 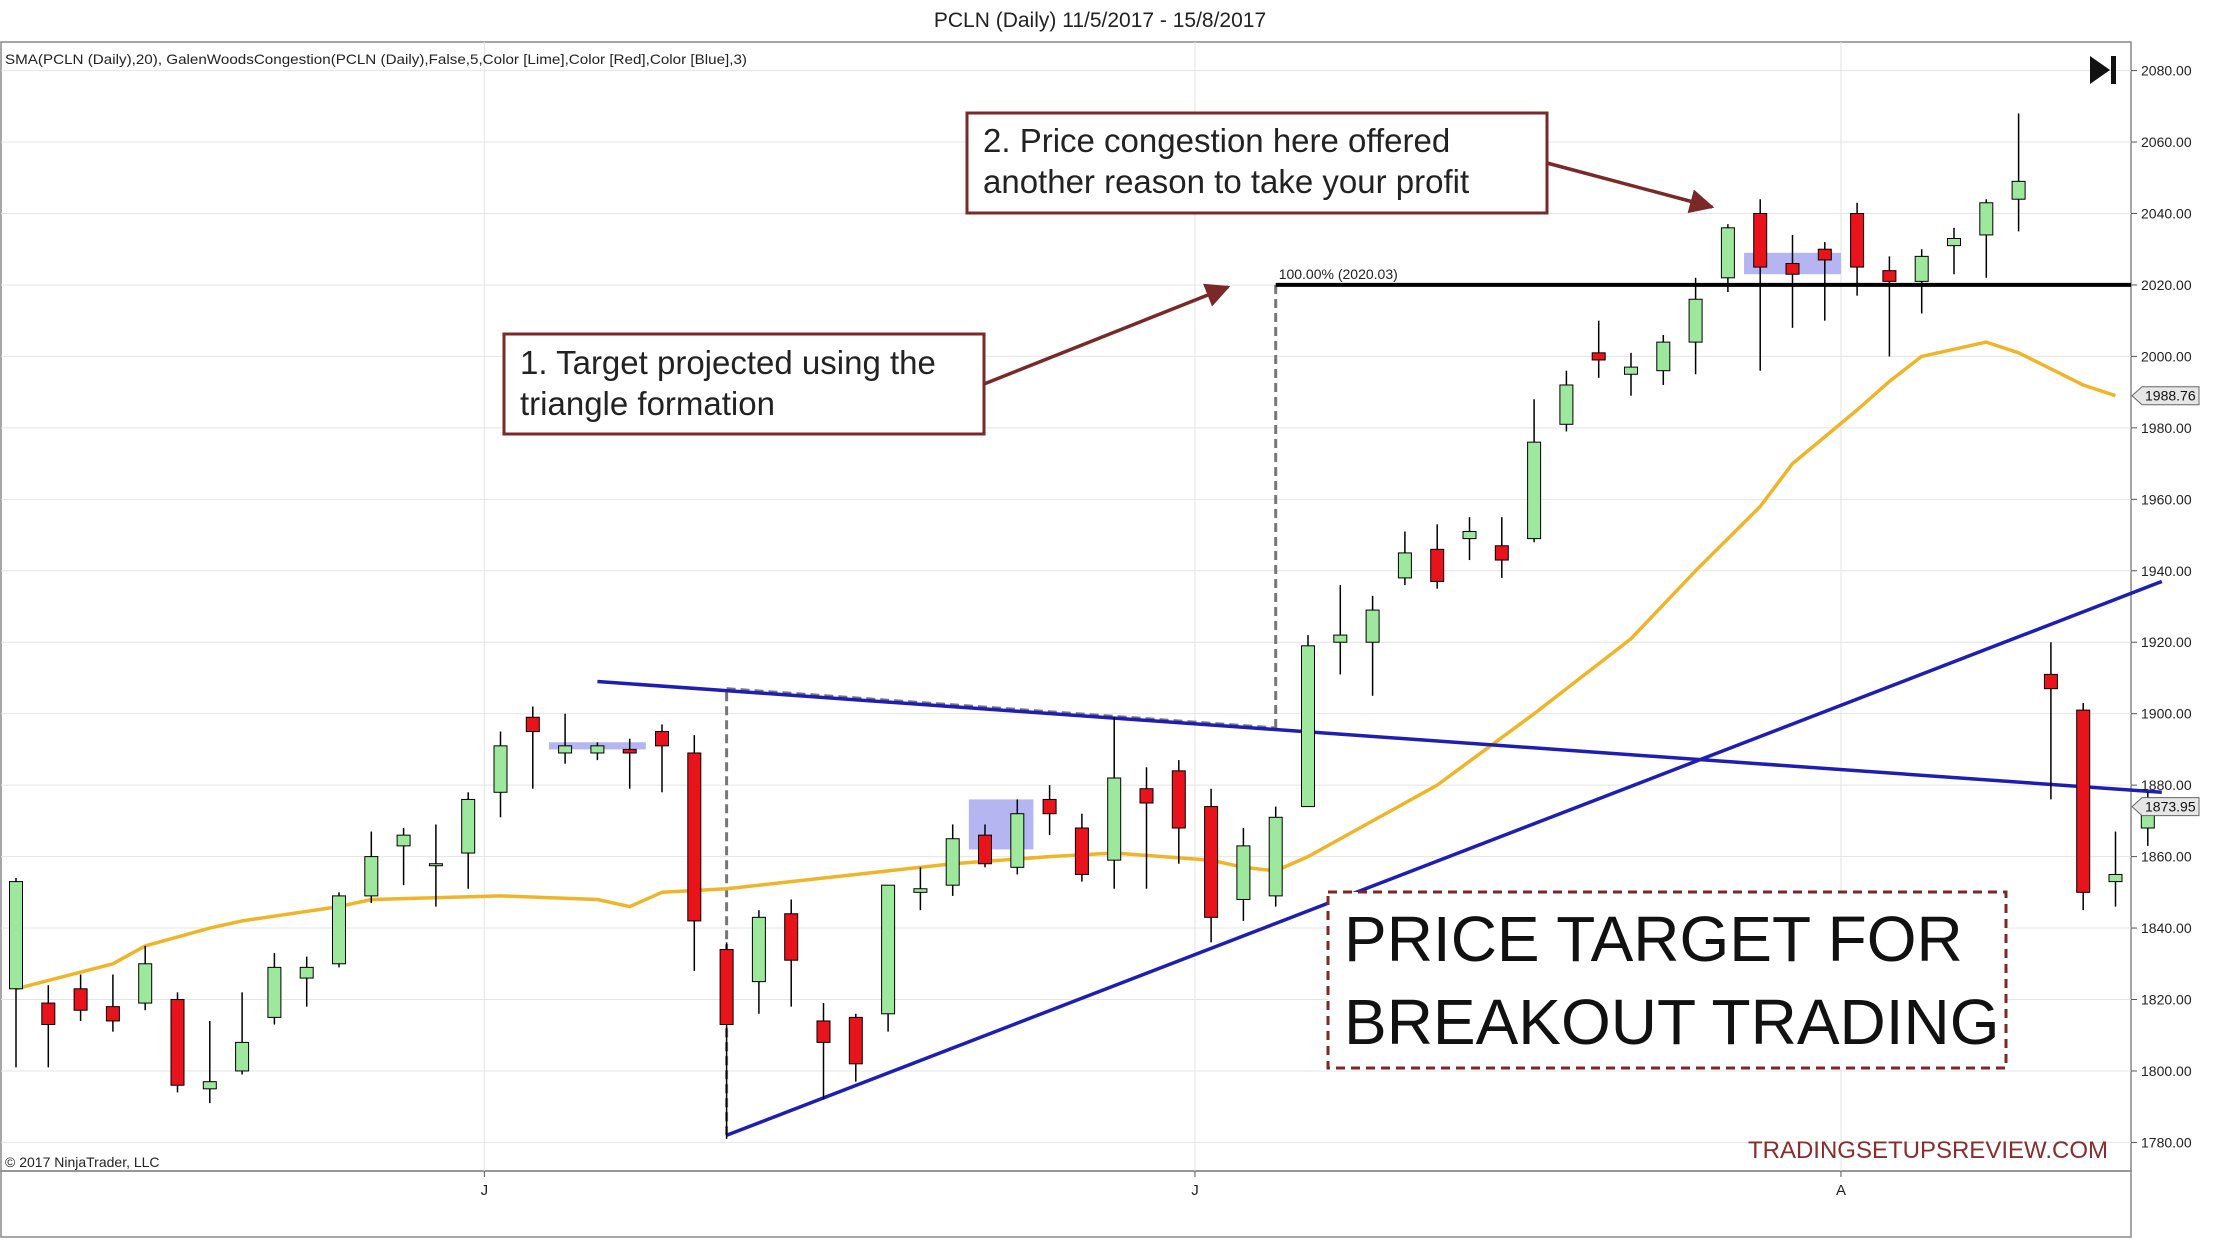 I want to click on congestion-callout-line1: 2. Price congestion here offered, so click(x=1216, y=140).